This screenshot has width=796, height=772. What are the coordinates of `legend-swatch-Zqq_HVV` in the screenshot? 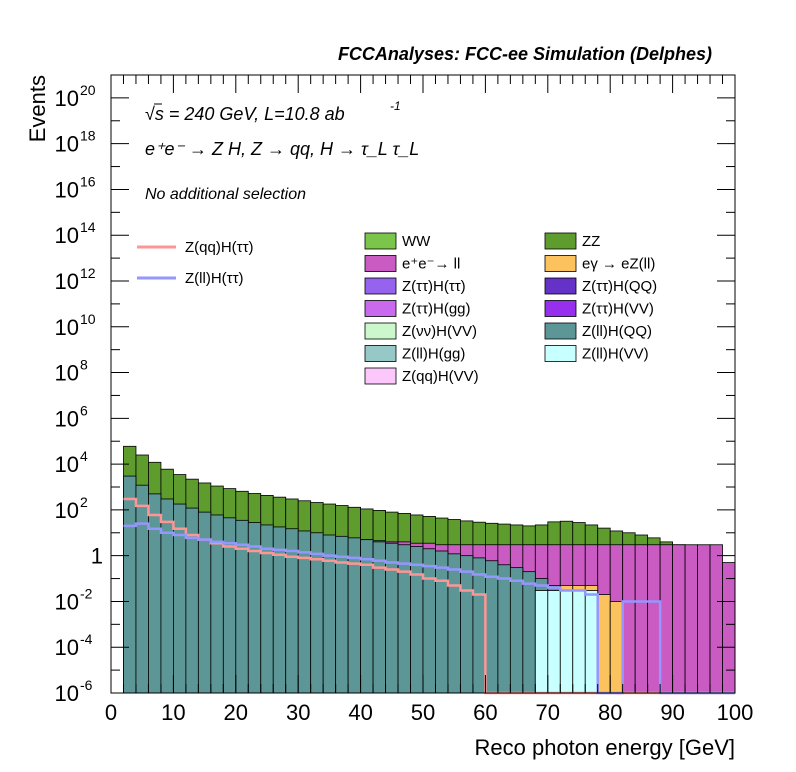 It's located at (380, 376).